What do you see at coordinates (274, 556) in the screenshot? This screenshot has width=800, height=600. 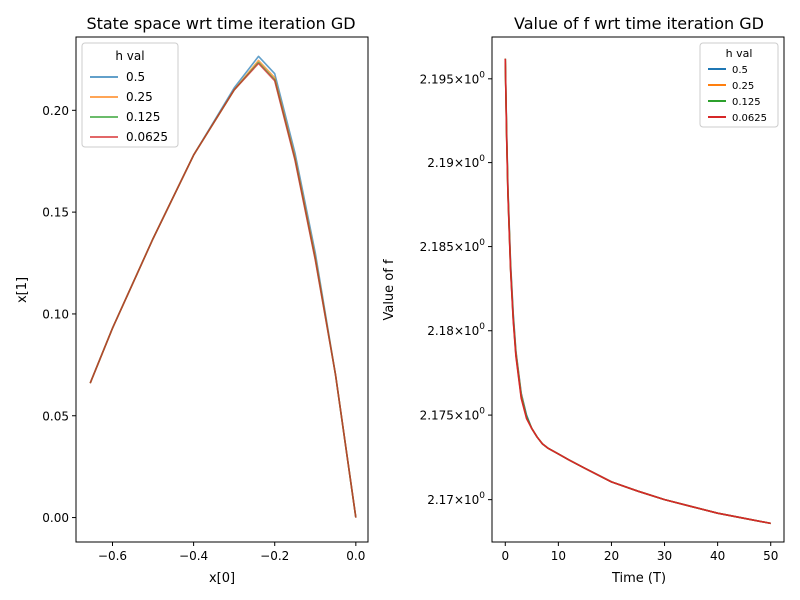 I see `x-tick-label: −0.2` at bounding box center [274, 556].